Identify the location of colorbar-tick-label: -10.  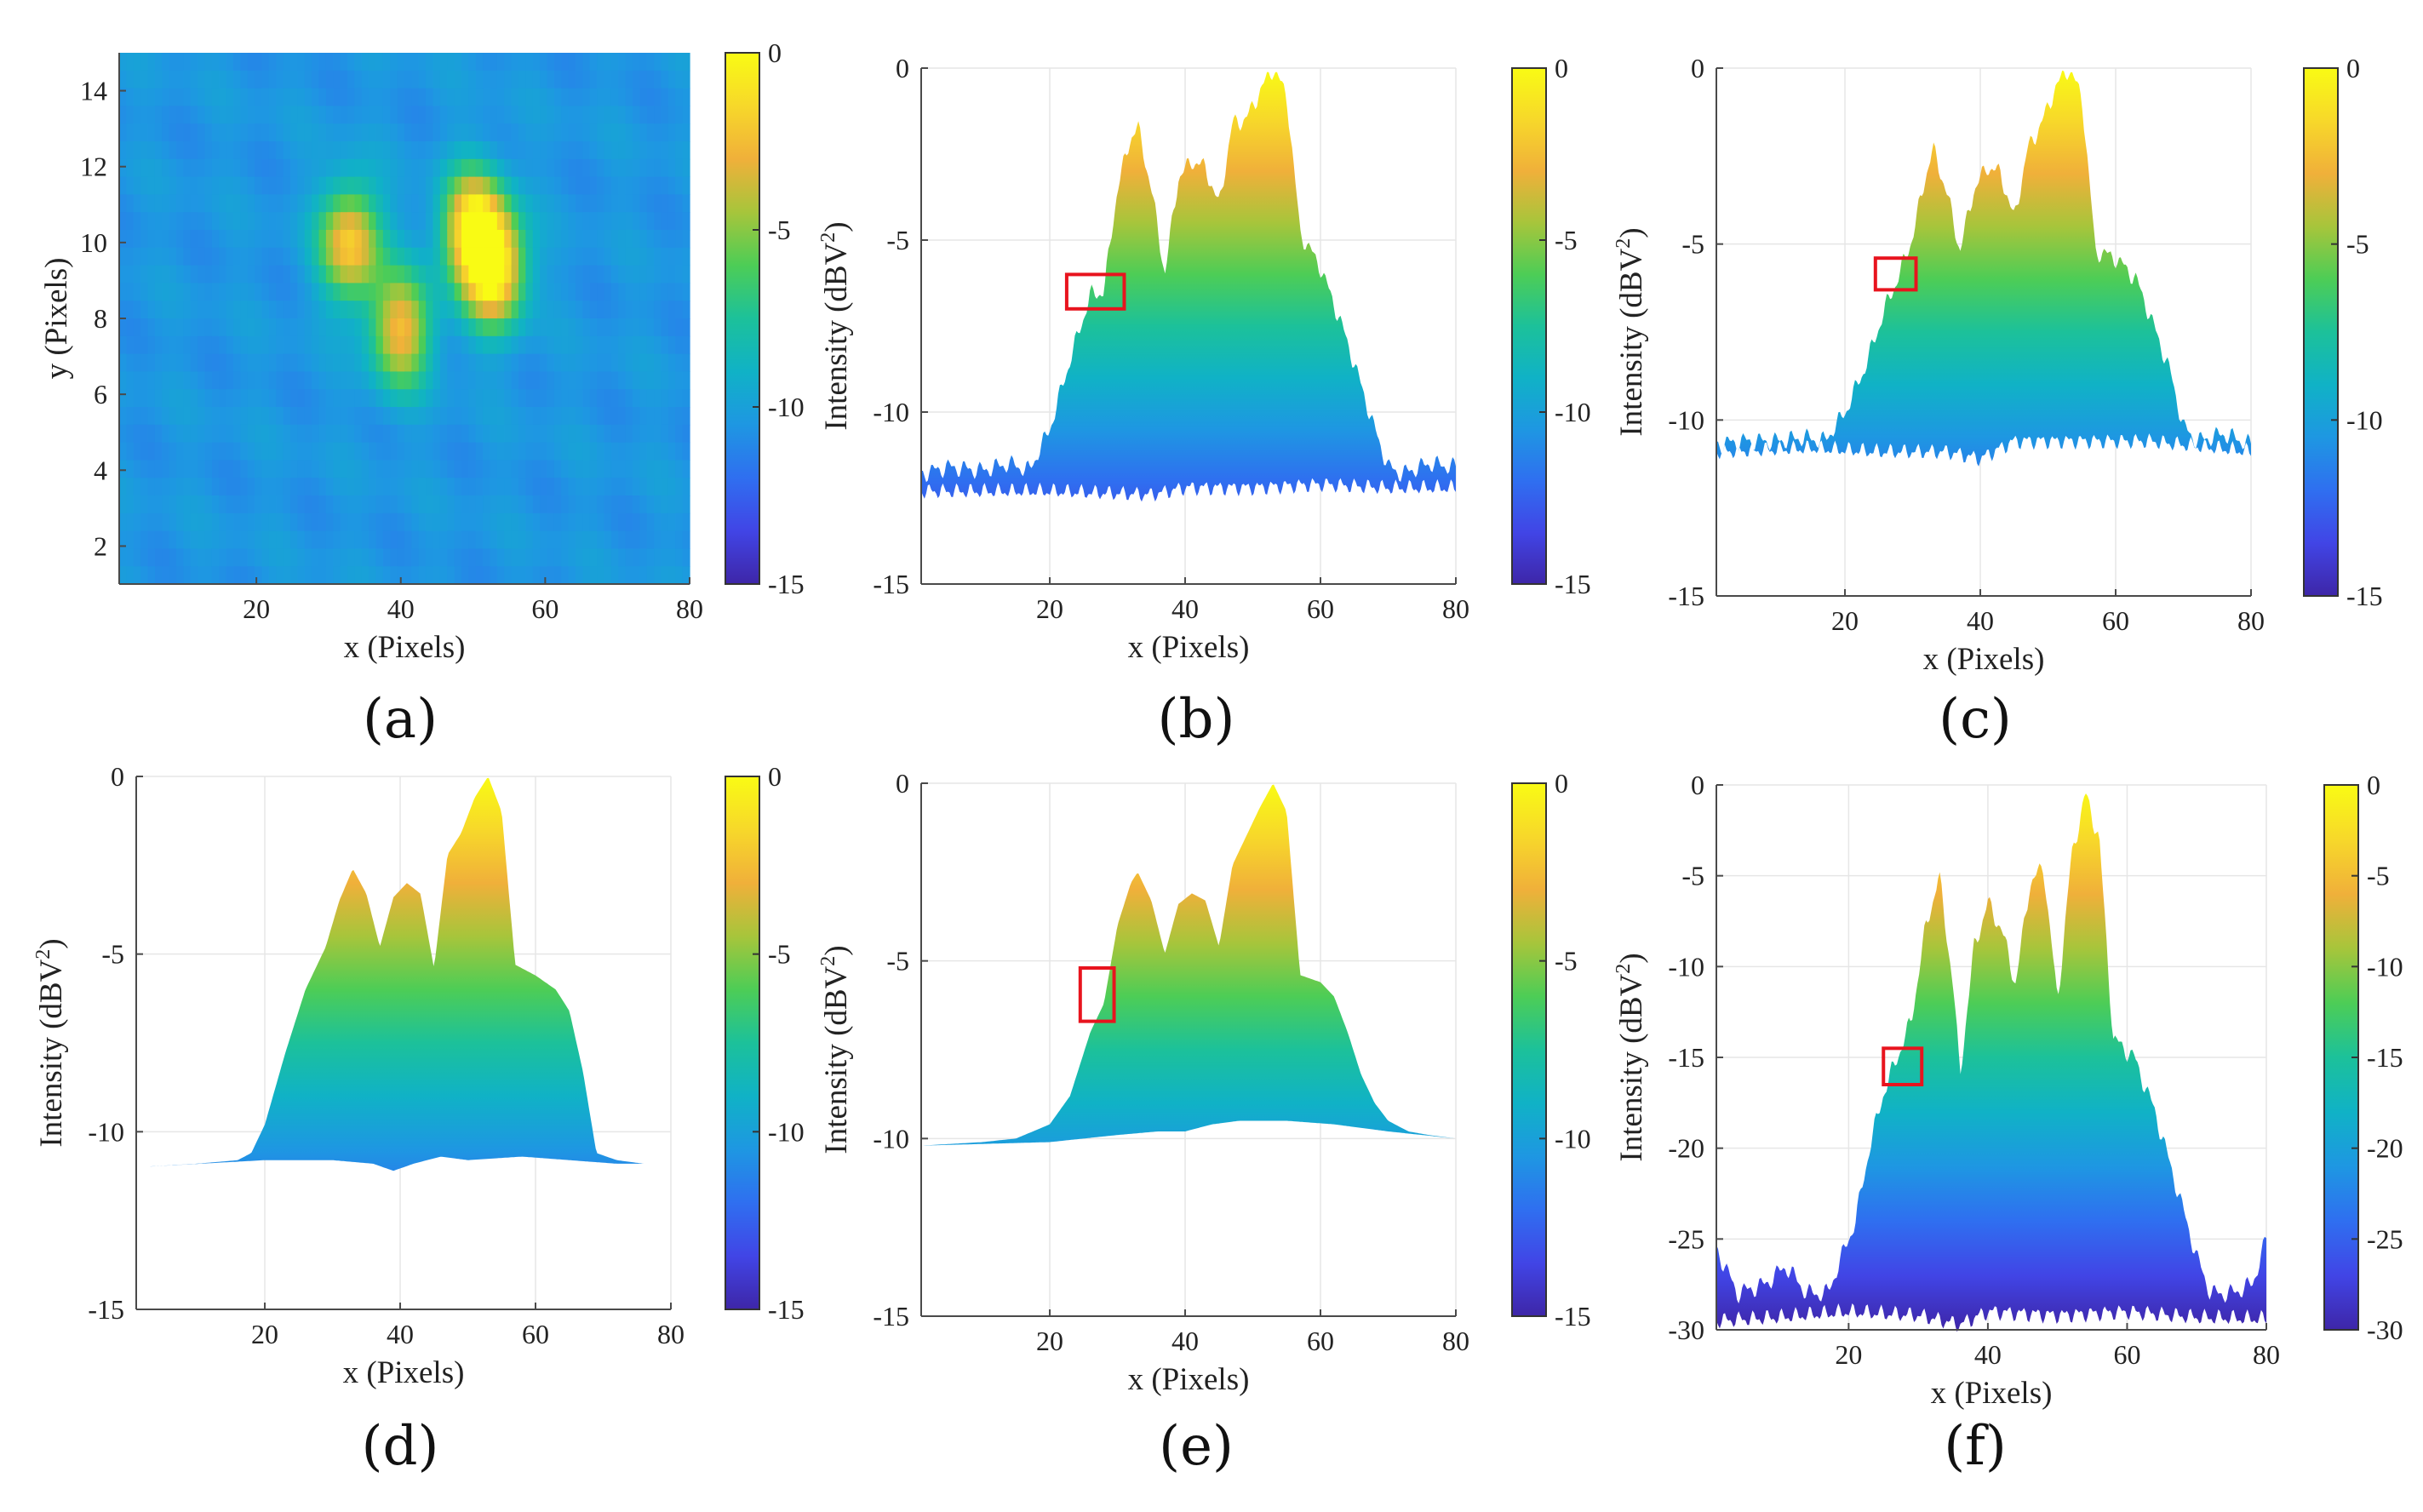
(786, 1131).